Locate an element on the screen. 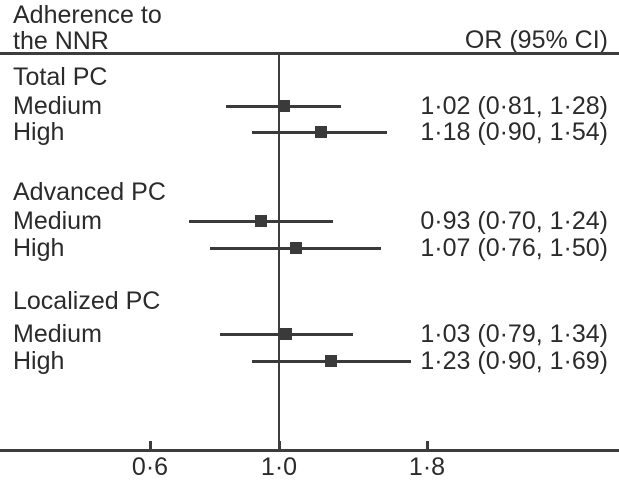 This screenshot has width=619, height=482. x-axis-line is located at coordinates (309, 450).